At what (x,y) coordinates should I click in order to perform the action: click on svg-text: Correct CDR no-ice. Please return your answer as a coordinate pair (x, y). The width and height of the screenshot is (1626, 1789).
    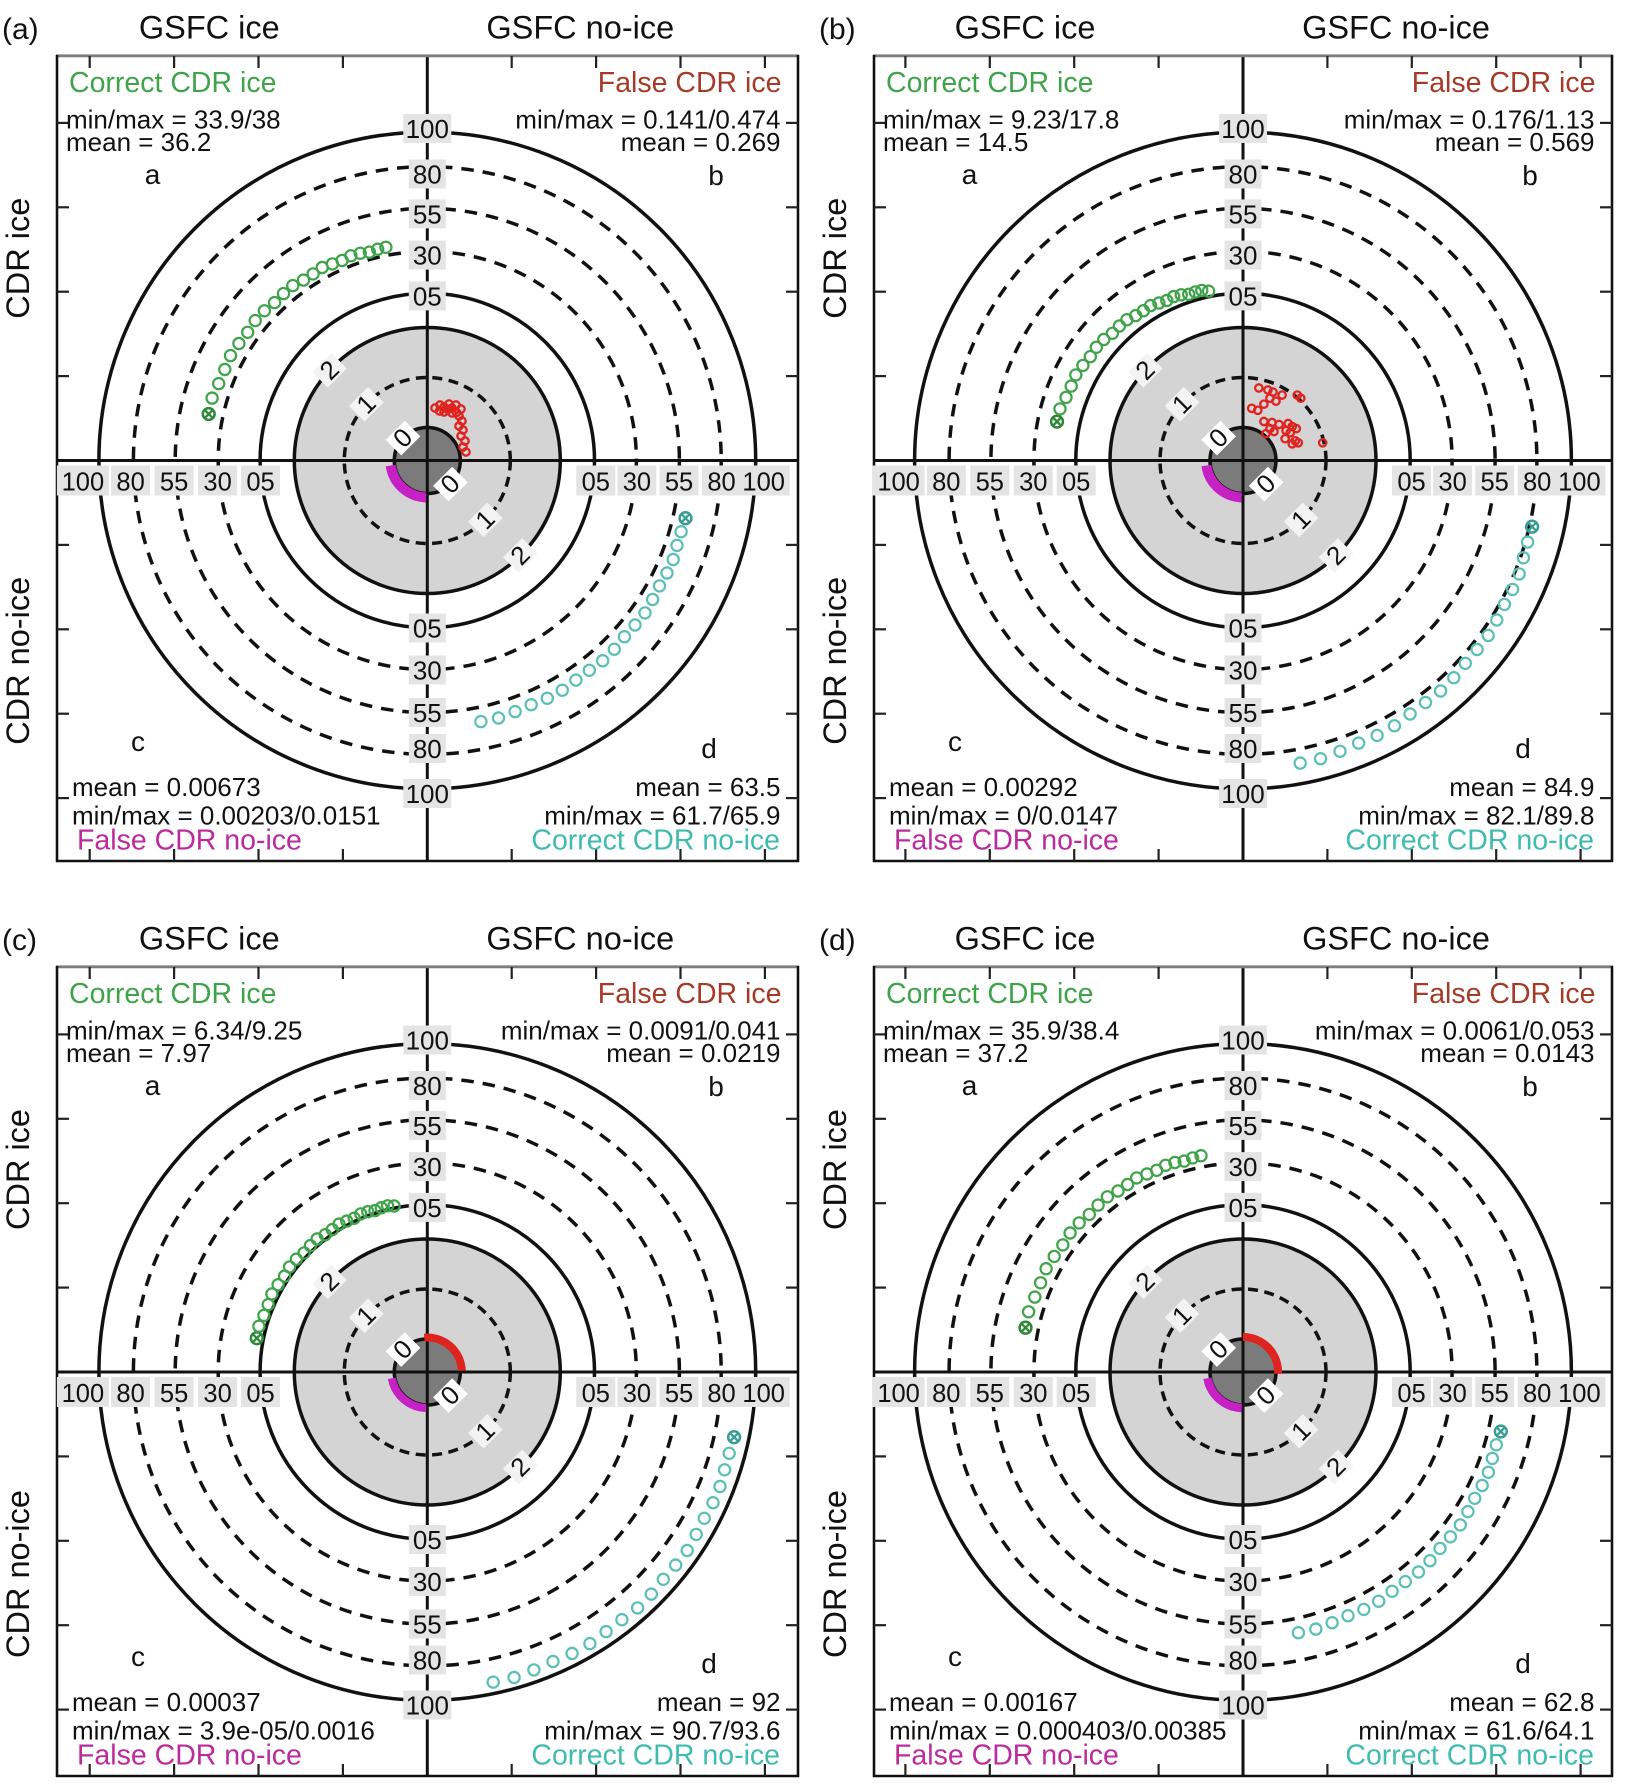
    Looking at the image, I should click on (655, 841).